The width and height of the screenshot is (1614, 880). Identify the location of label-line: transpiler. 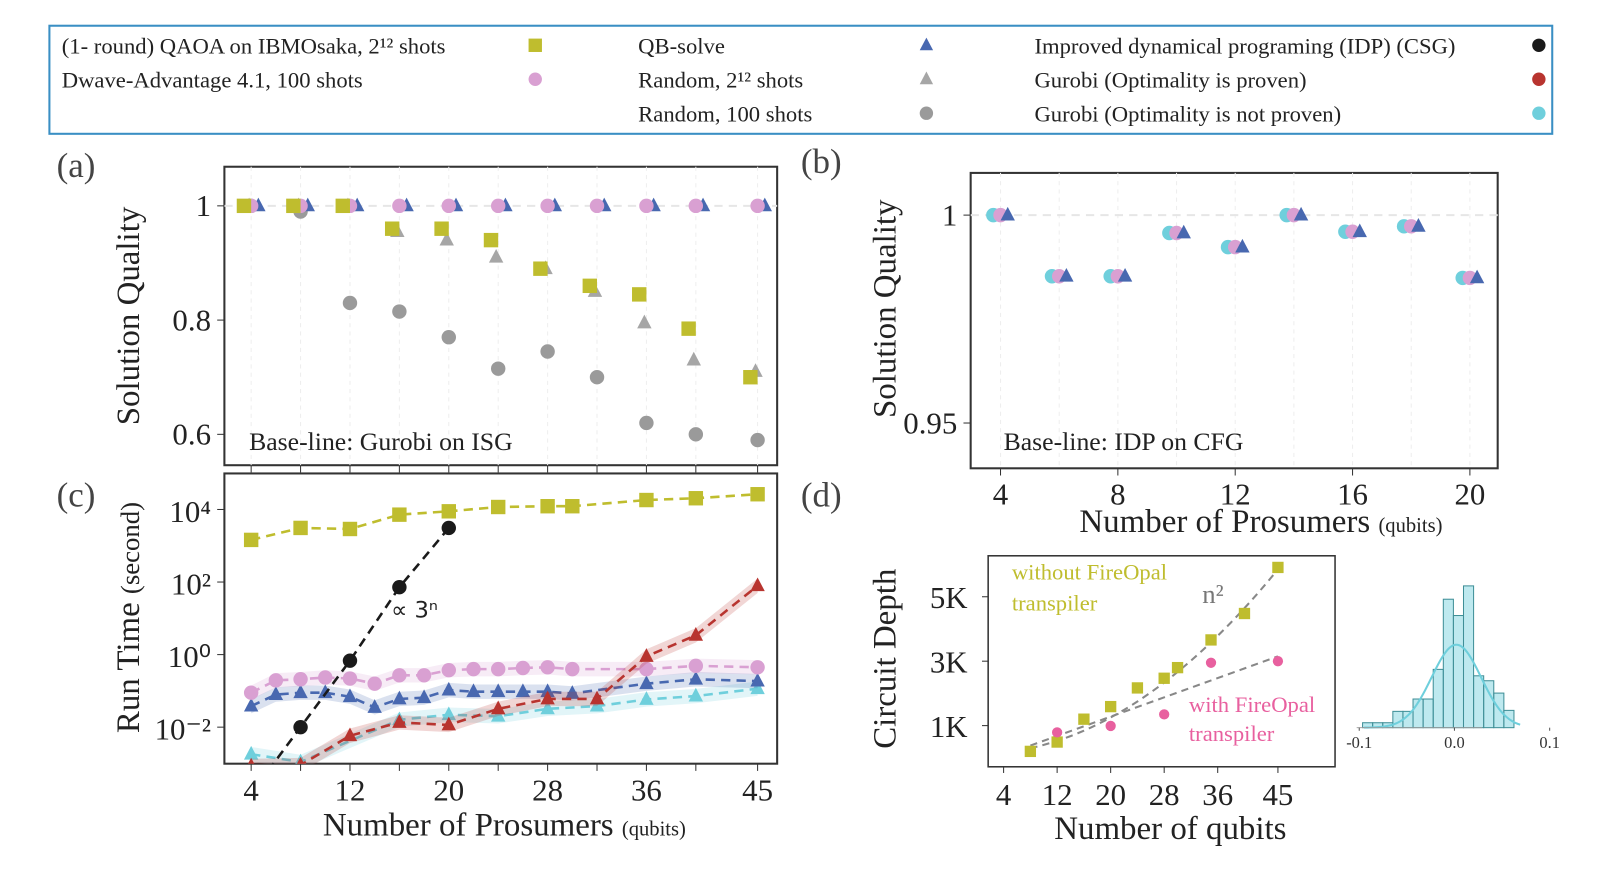
(1232, 733).